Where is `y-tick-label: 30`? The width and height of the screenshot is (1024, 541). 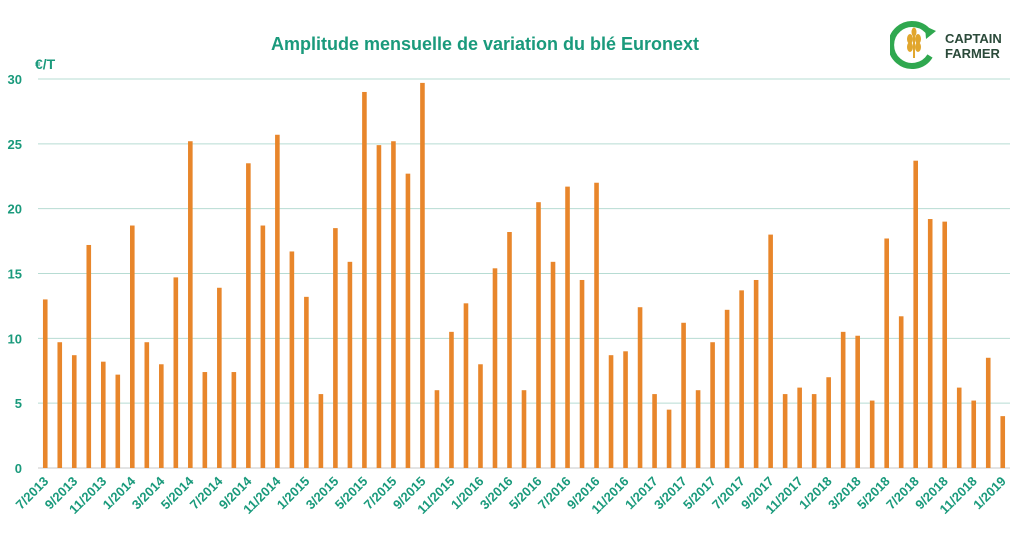 y-tick-label: 30 is located at coordinates (15, 79).